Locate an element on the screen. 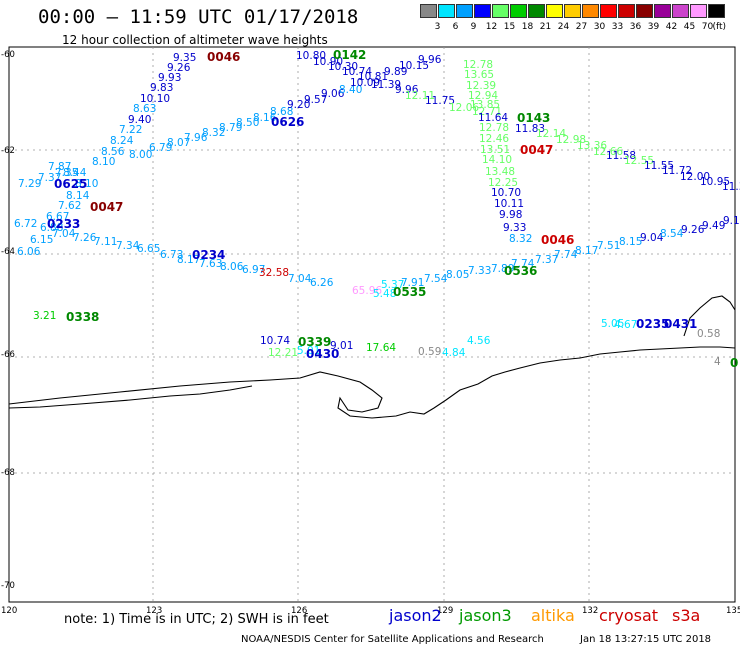  latitude-label: -70 is located at coordinates (8, 586).